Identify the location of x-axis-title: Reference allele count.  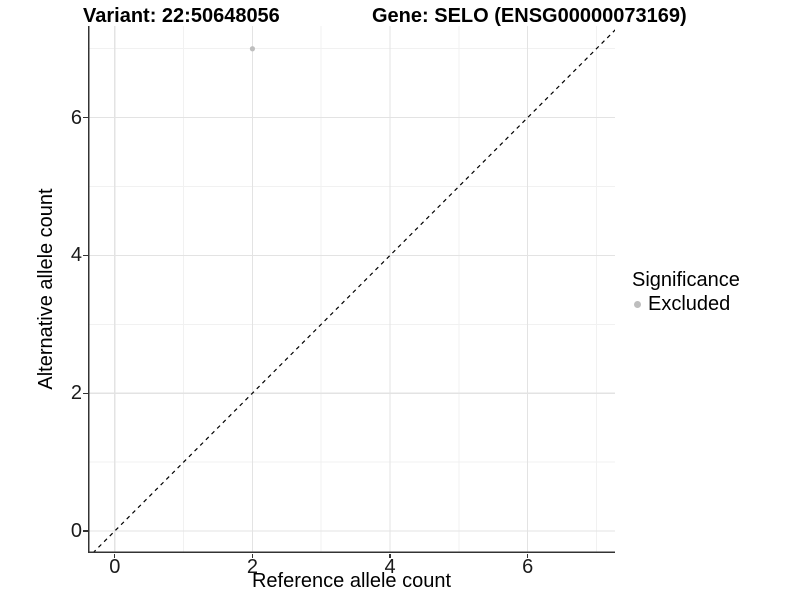
(351, 581).